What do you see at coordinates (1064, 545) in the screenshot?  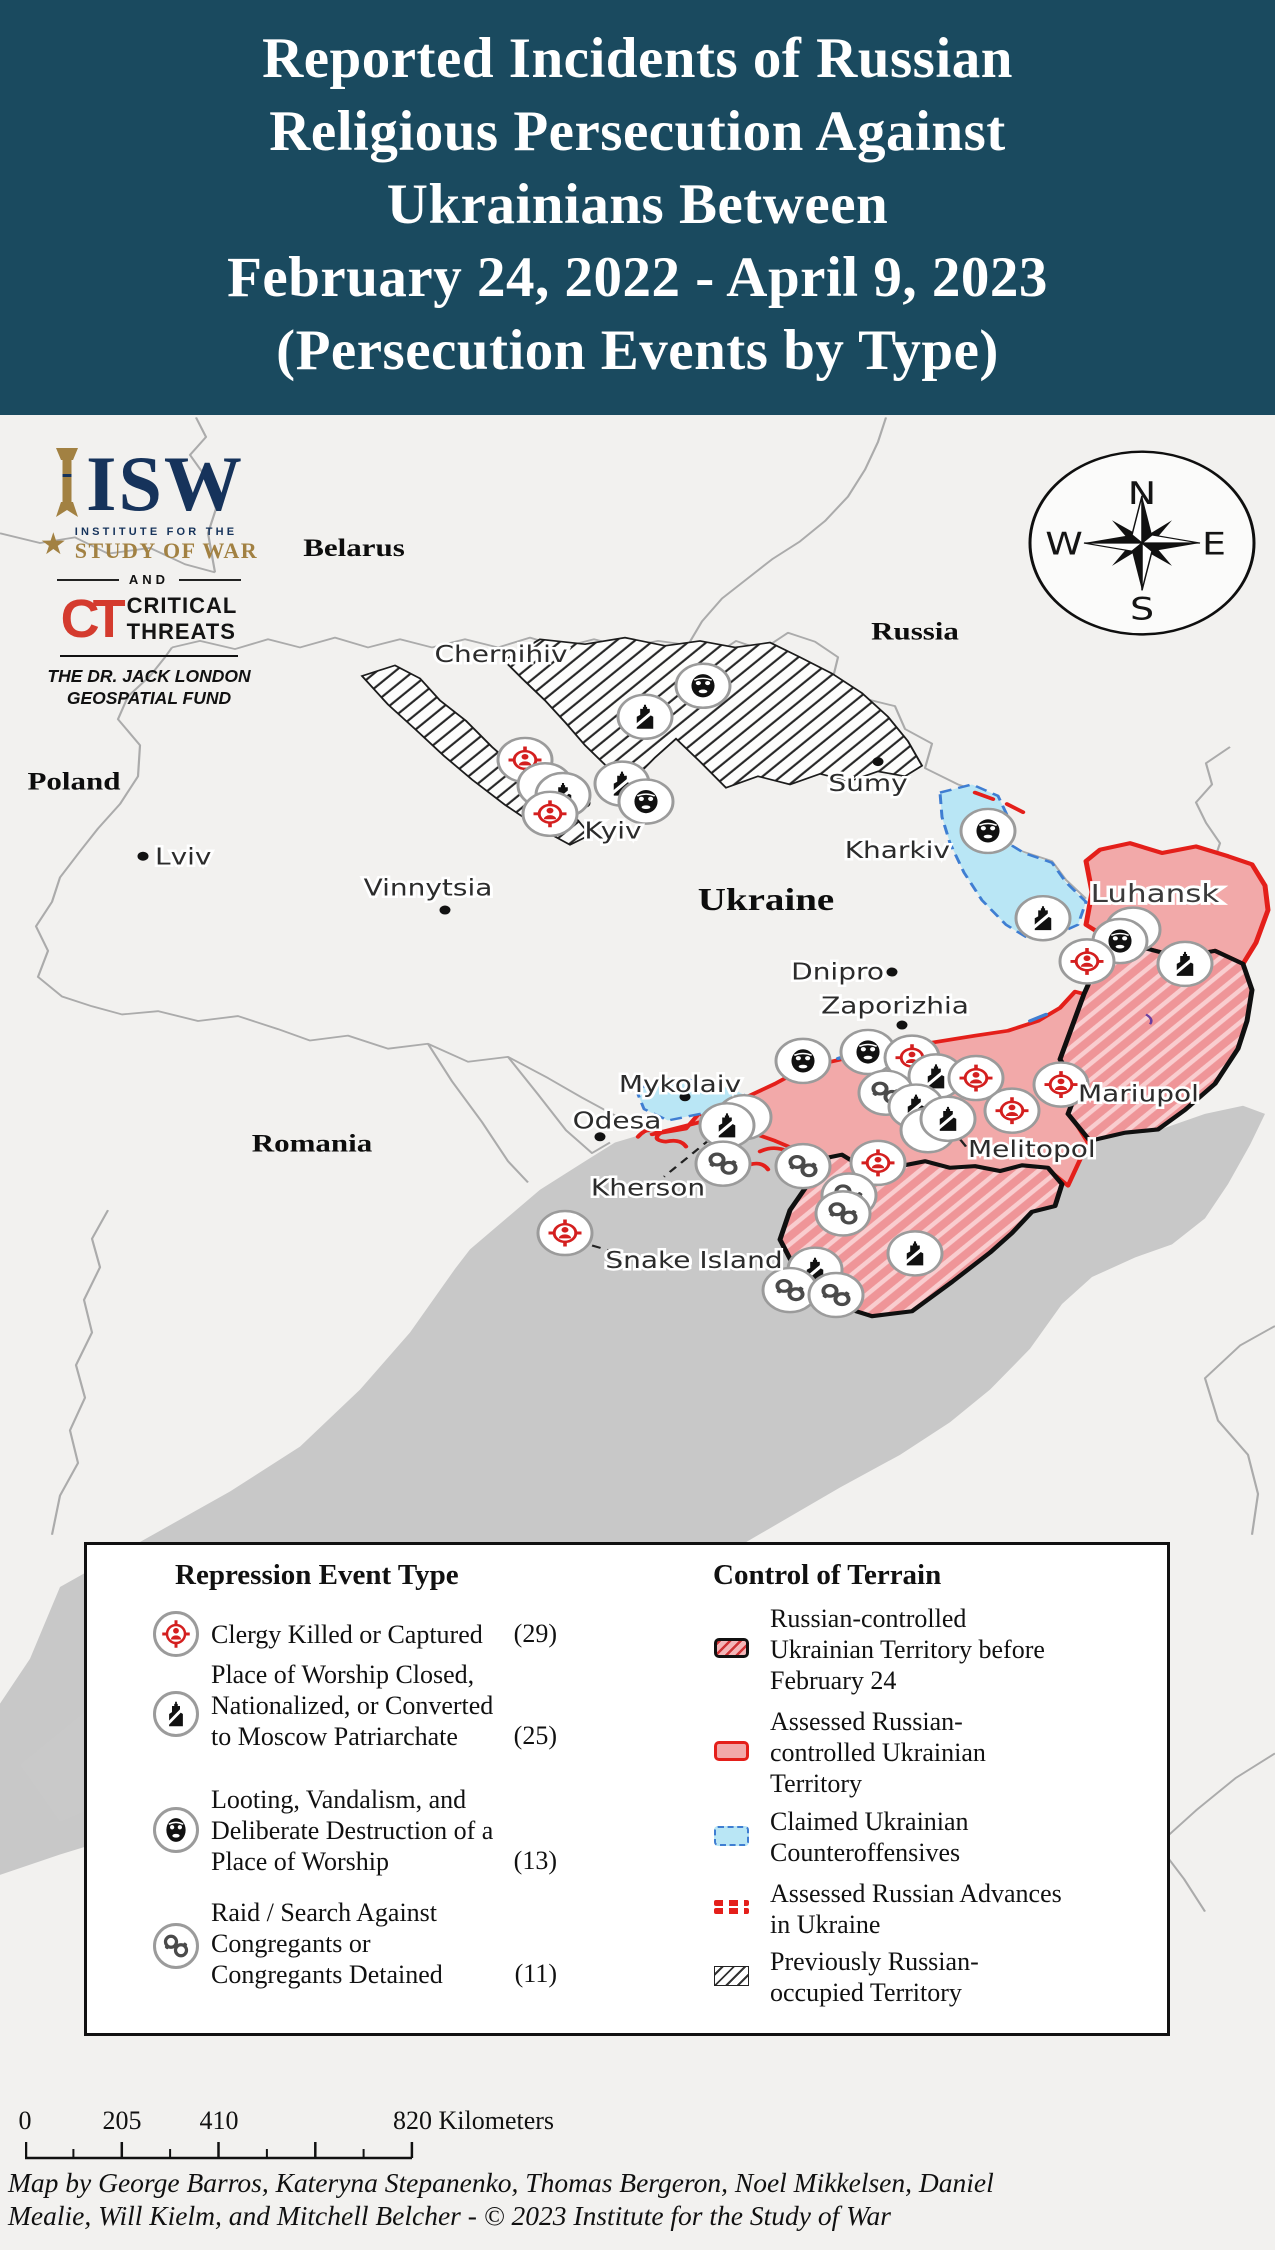 I see `compass-w: W` at bounding box center [1064, 545].